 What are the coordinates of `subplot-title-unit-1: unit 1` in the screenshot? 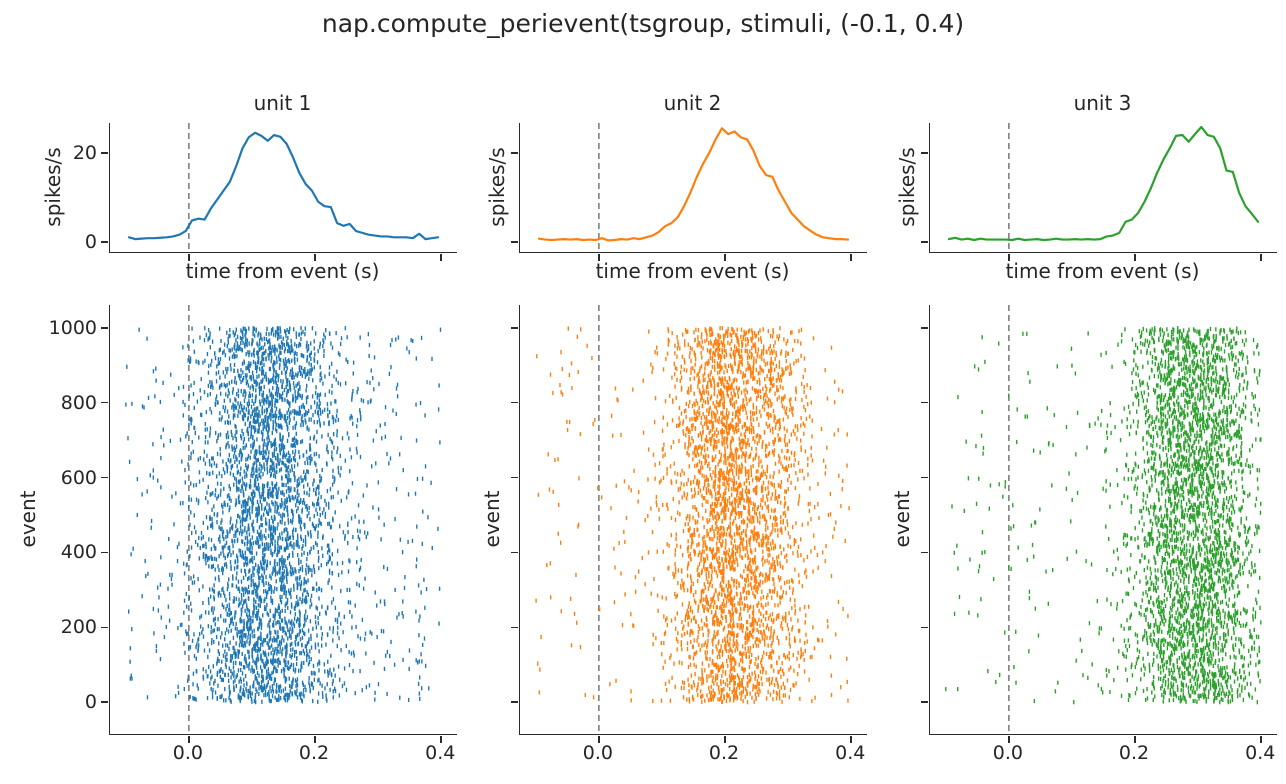 It's located at (282, 103).